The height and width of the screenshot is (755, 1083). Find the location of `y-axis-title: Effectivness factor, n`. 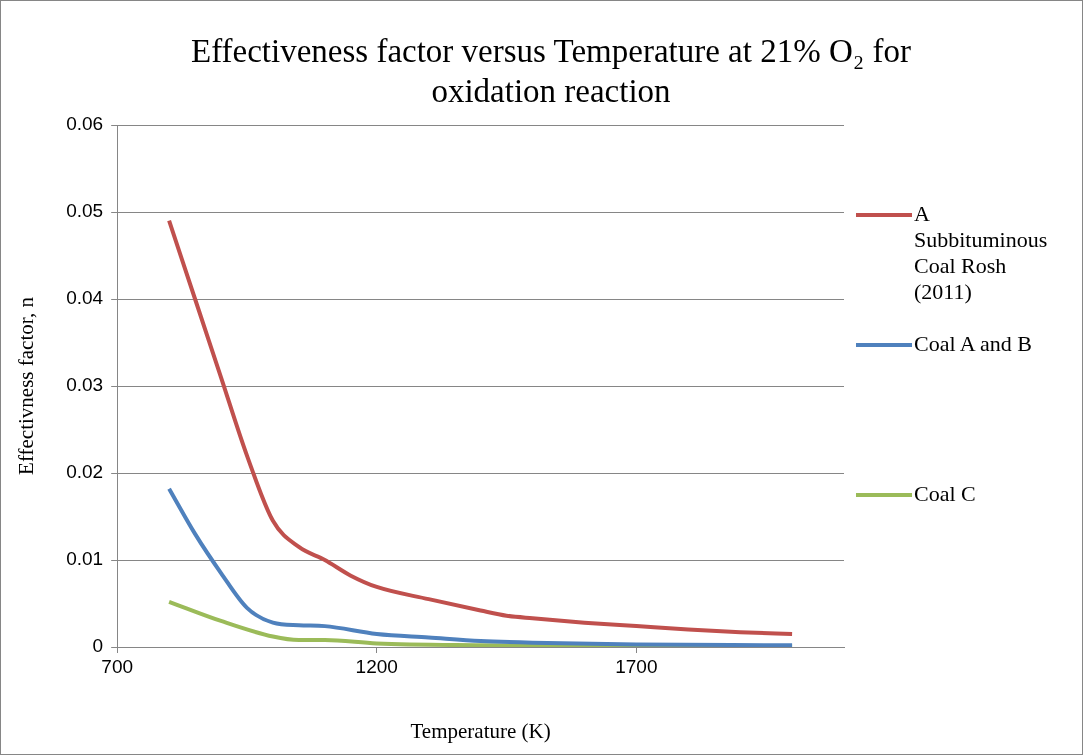

y-axis-title: Effectivness factor, n is located at coordinates (26, 385).